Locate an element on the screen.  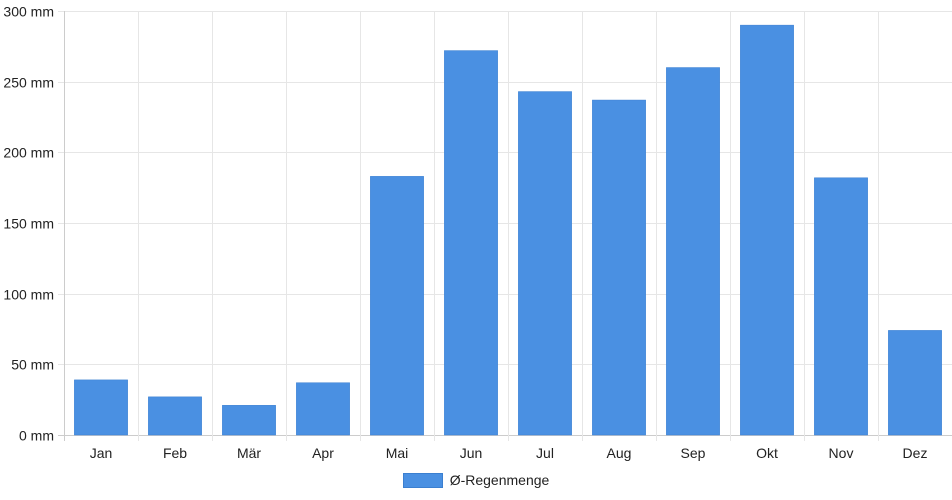
y-tick-label: 0 mm is located at coordinates (36, 436).